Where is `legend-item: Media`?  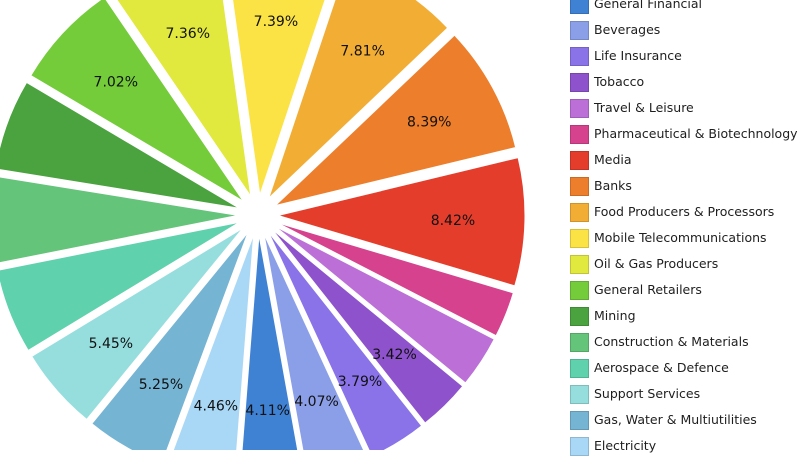
legend-item: Media is located at coordinates (684, 161).